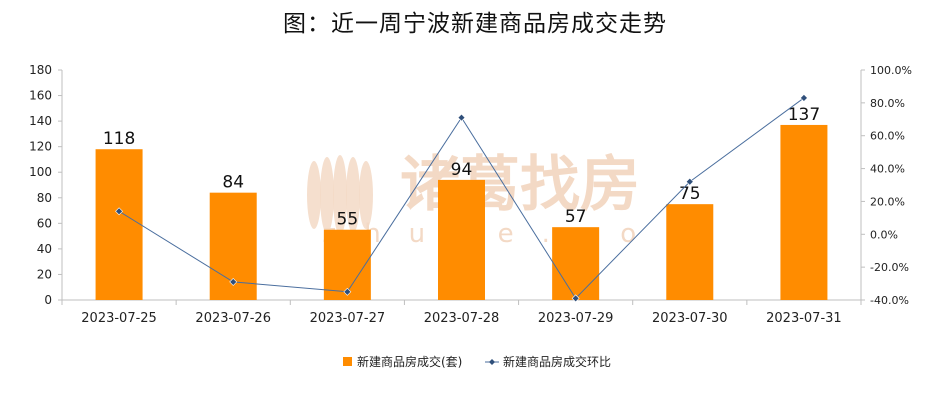 This screenshot has width=950, height=400. What do you see at coordinates (40, 96) in the screenshot?
I see `left-axis-tick-label: 160` at bounding box center [40, 96].